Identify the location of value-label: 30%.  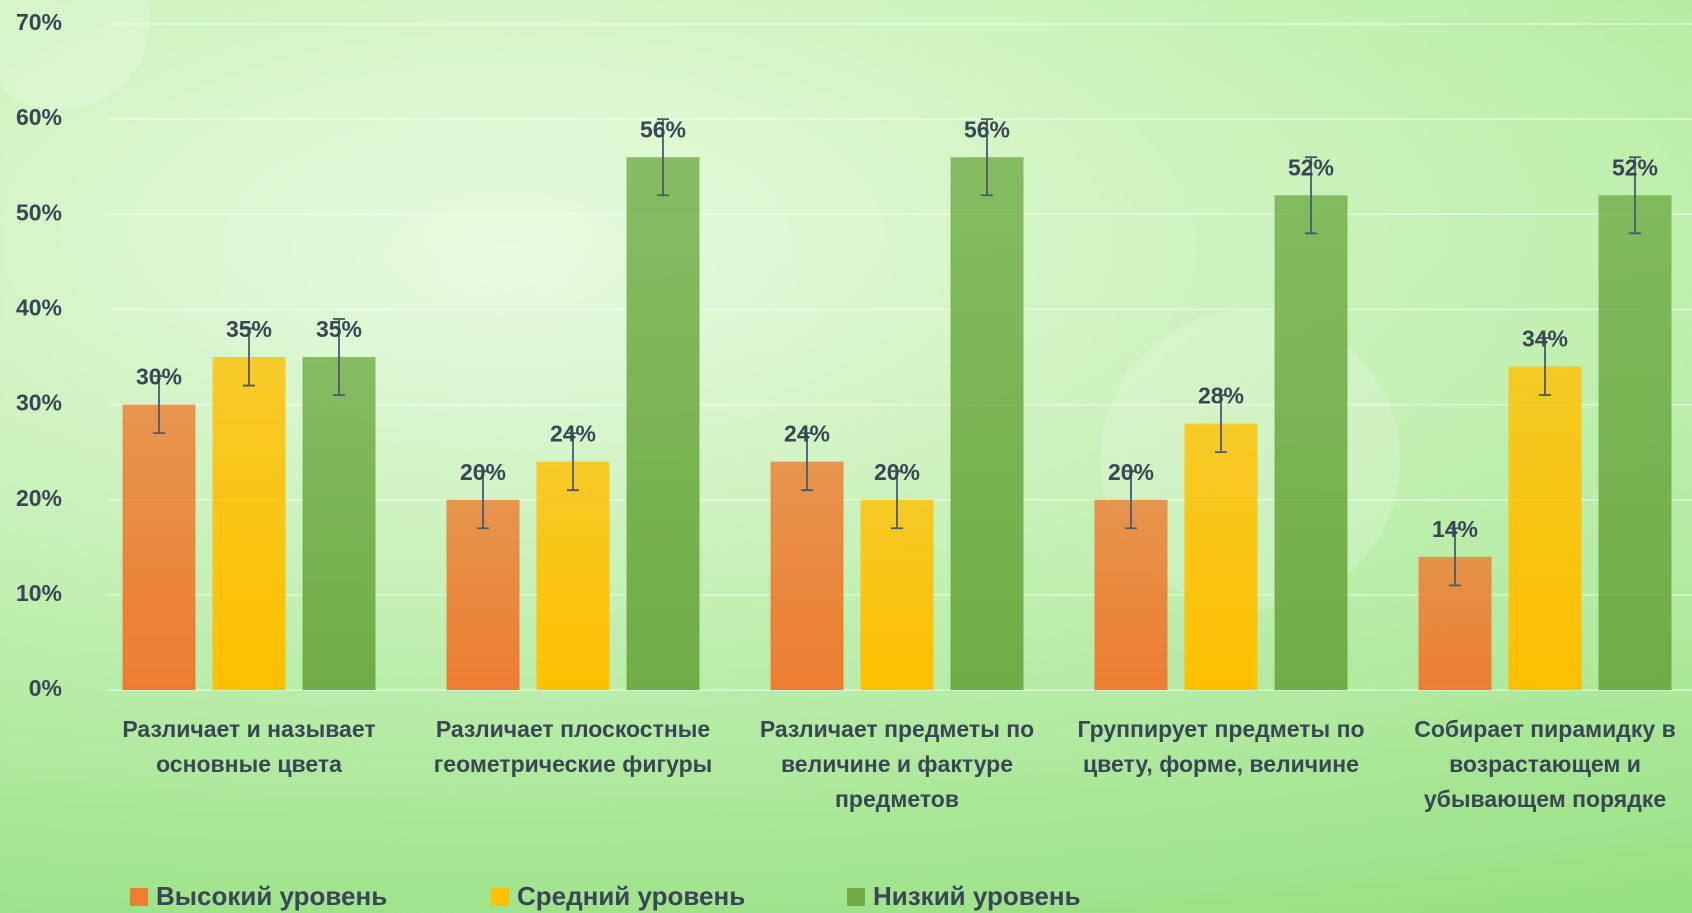
(159, 377).